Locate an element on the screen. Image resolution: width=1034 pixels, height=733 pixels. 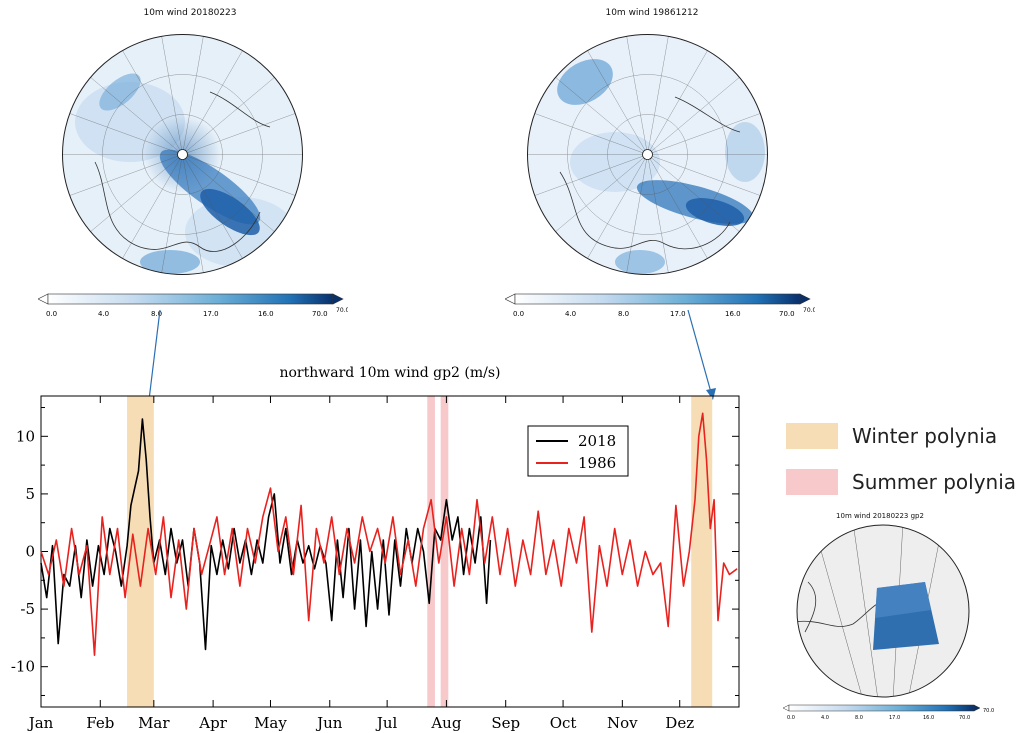
x-tick-label-8: Sep is located at coordinates (505, 723).